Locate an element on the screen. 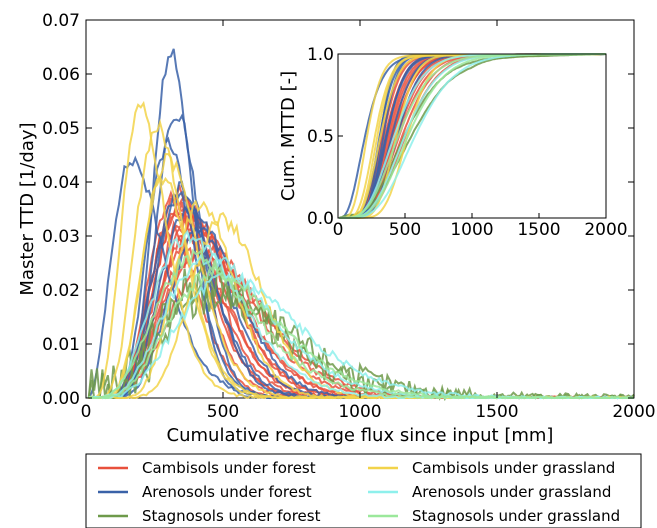 Image resolution: width=657 pixels, height=528 pixels. y-tick-label: 0.07 is located at coordinates (61, 21).